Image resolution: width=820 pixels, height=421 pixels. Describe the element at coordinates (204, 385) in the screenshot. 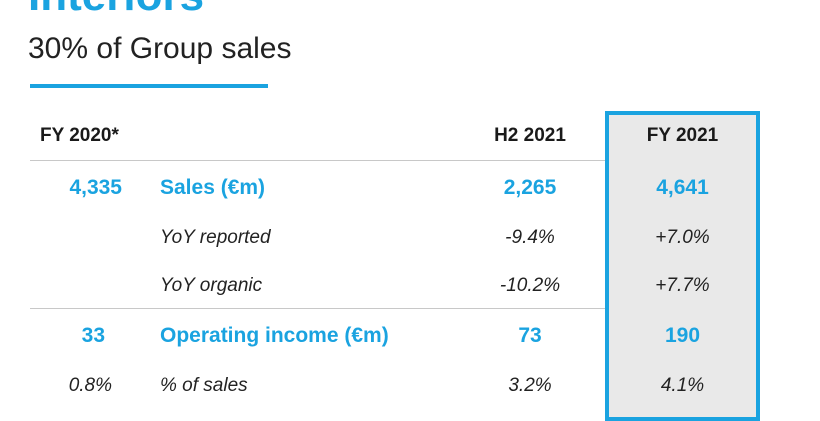

I see `percent-of-sales-label: % of sales` at that location.